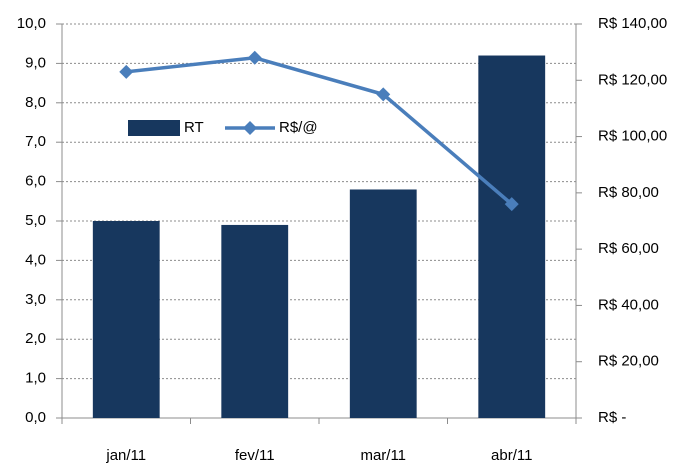  I want to click on y-tick-label: 6,0, so click(35, 181).